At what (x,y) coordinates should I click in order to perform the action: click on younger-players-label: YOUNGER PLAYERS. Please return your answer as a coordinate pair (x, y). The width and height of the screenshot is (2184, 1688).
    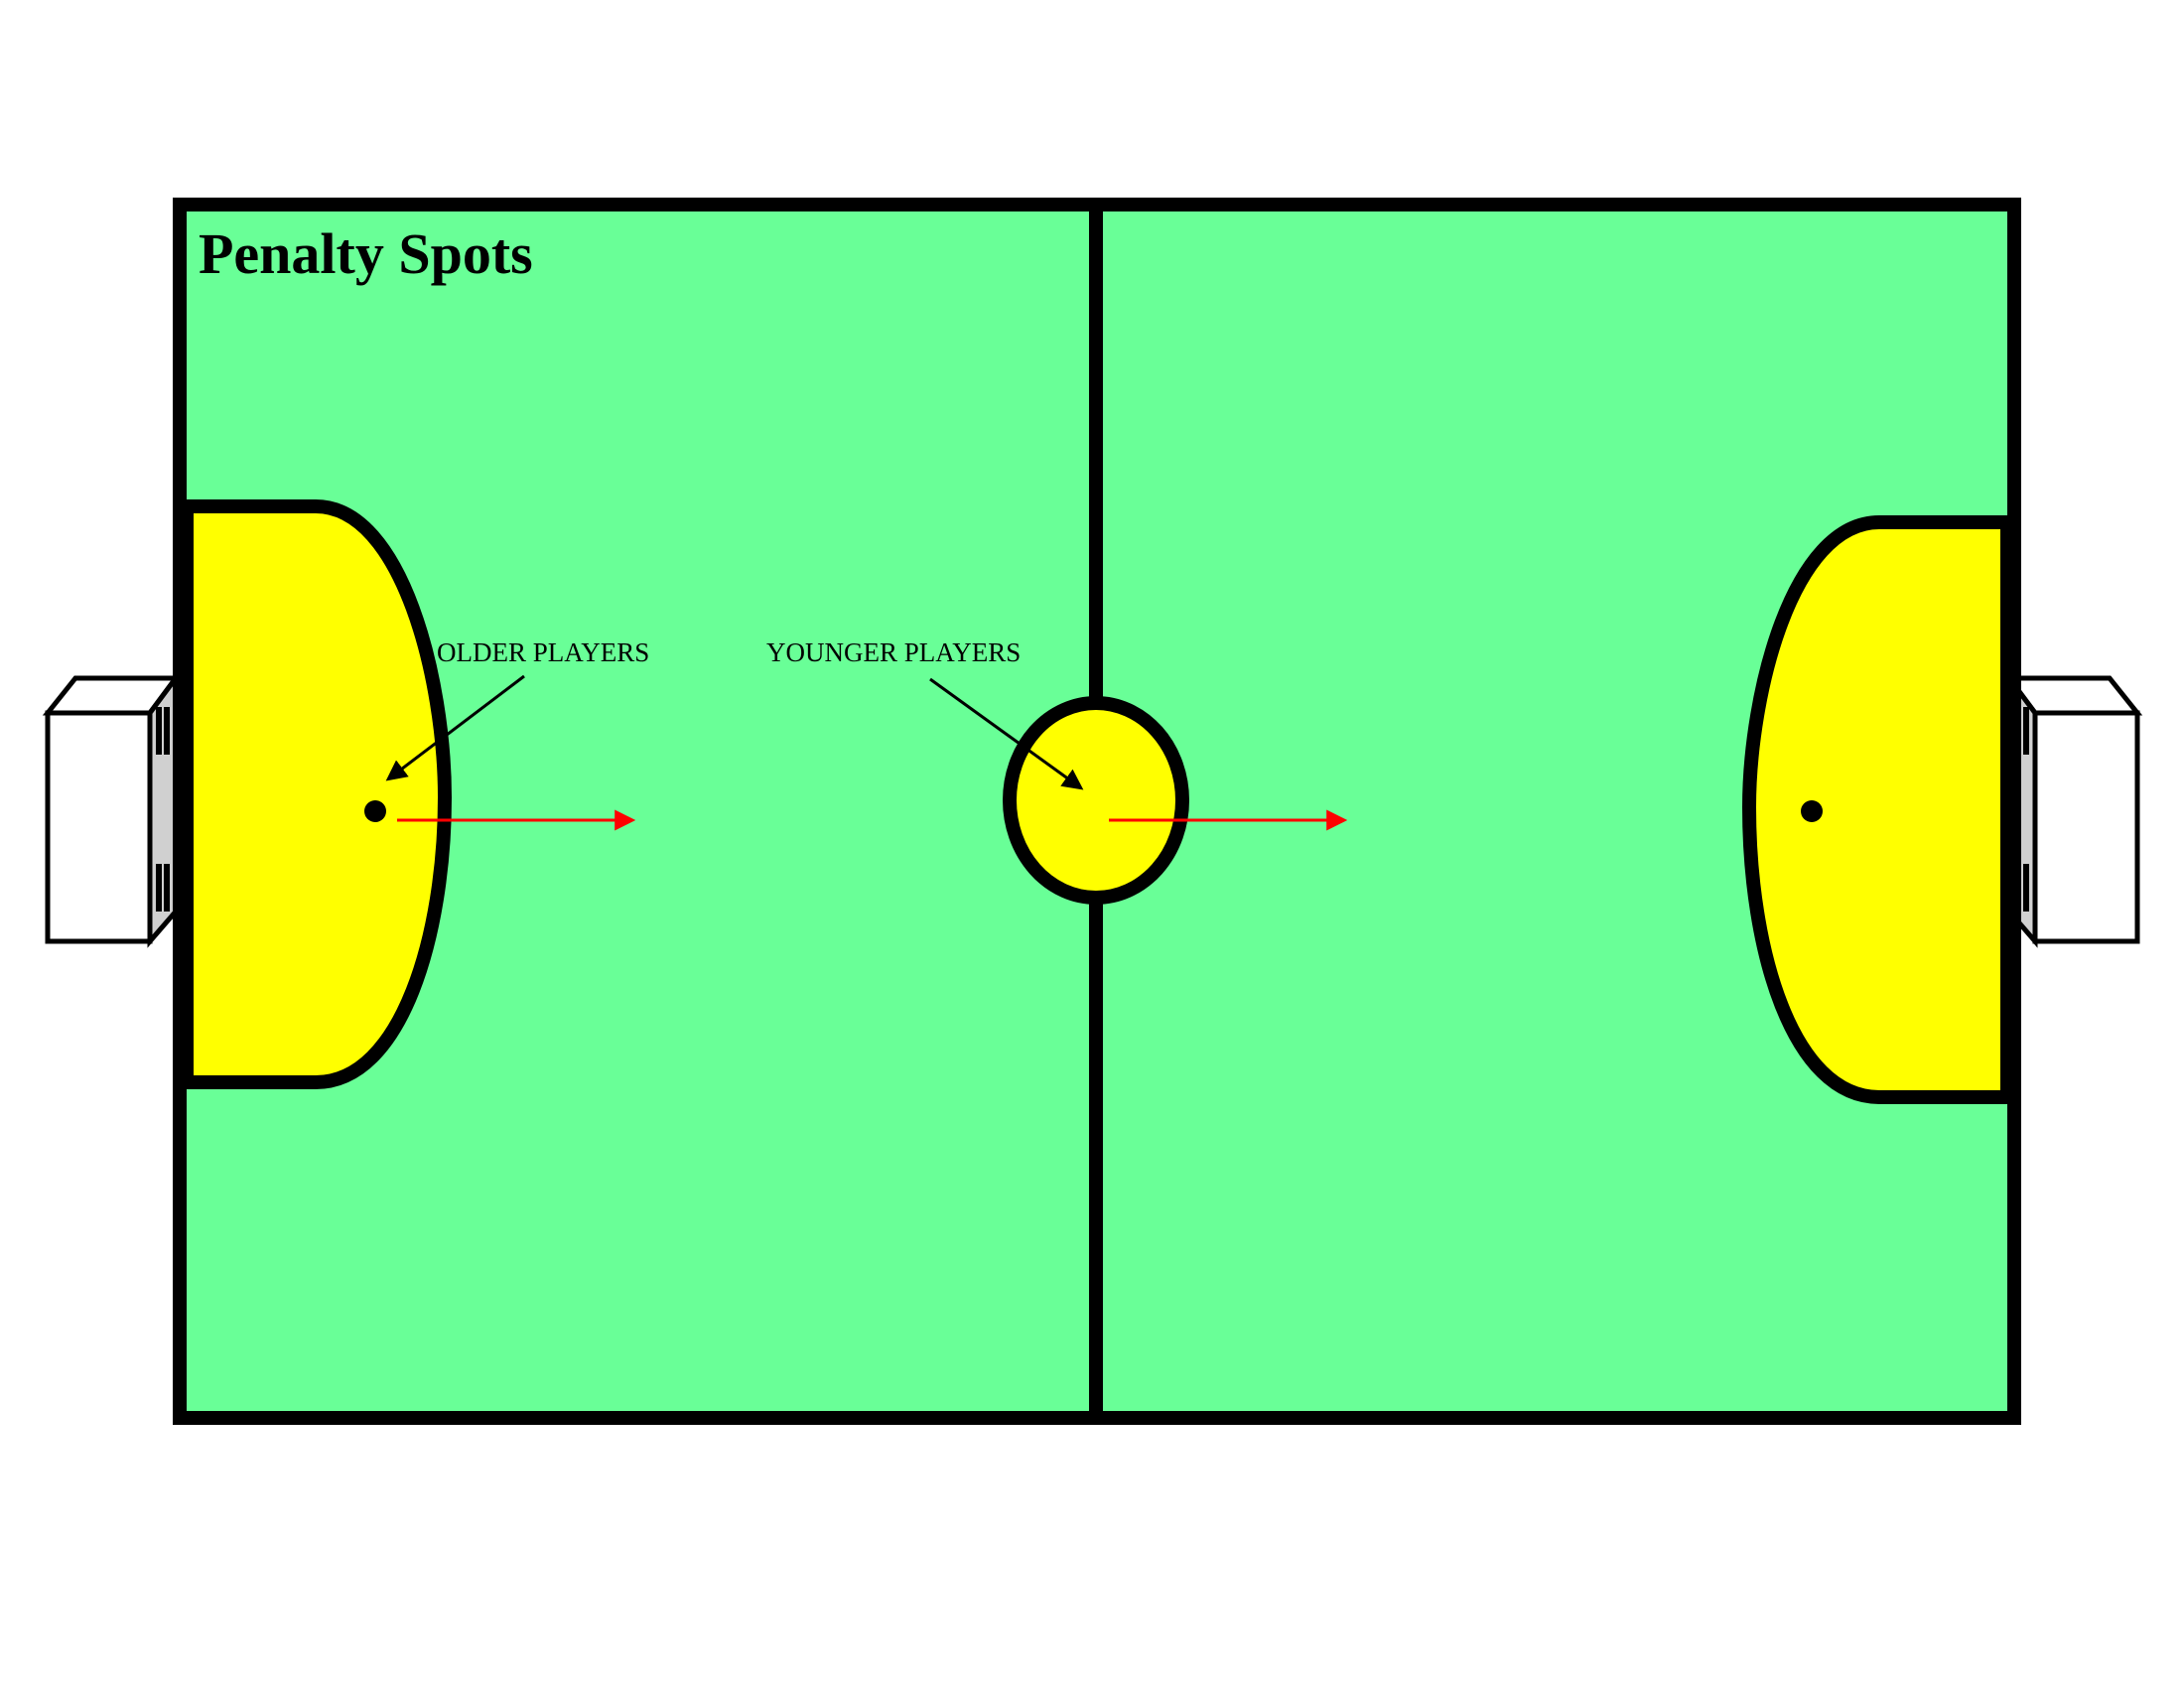
    Looking at the image, I should click on (893, 652).